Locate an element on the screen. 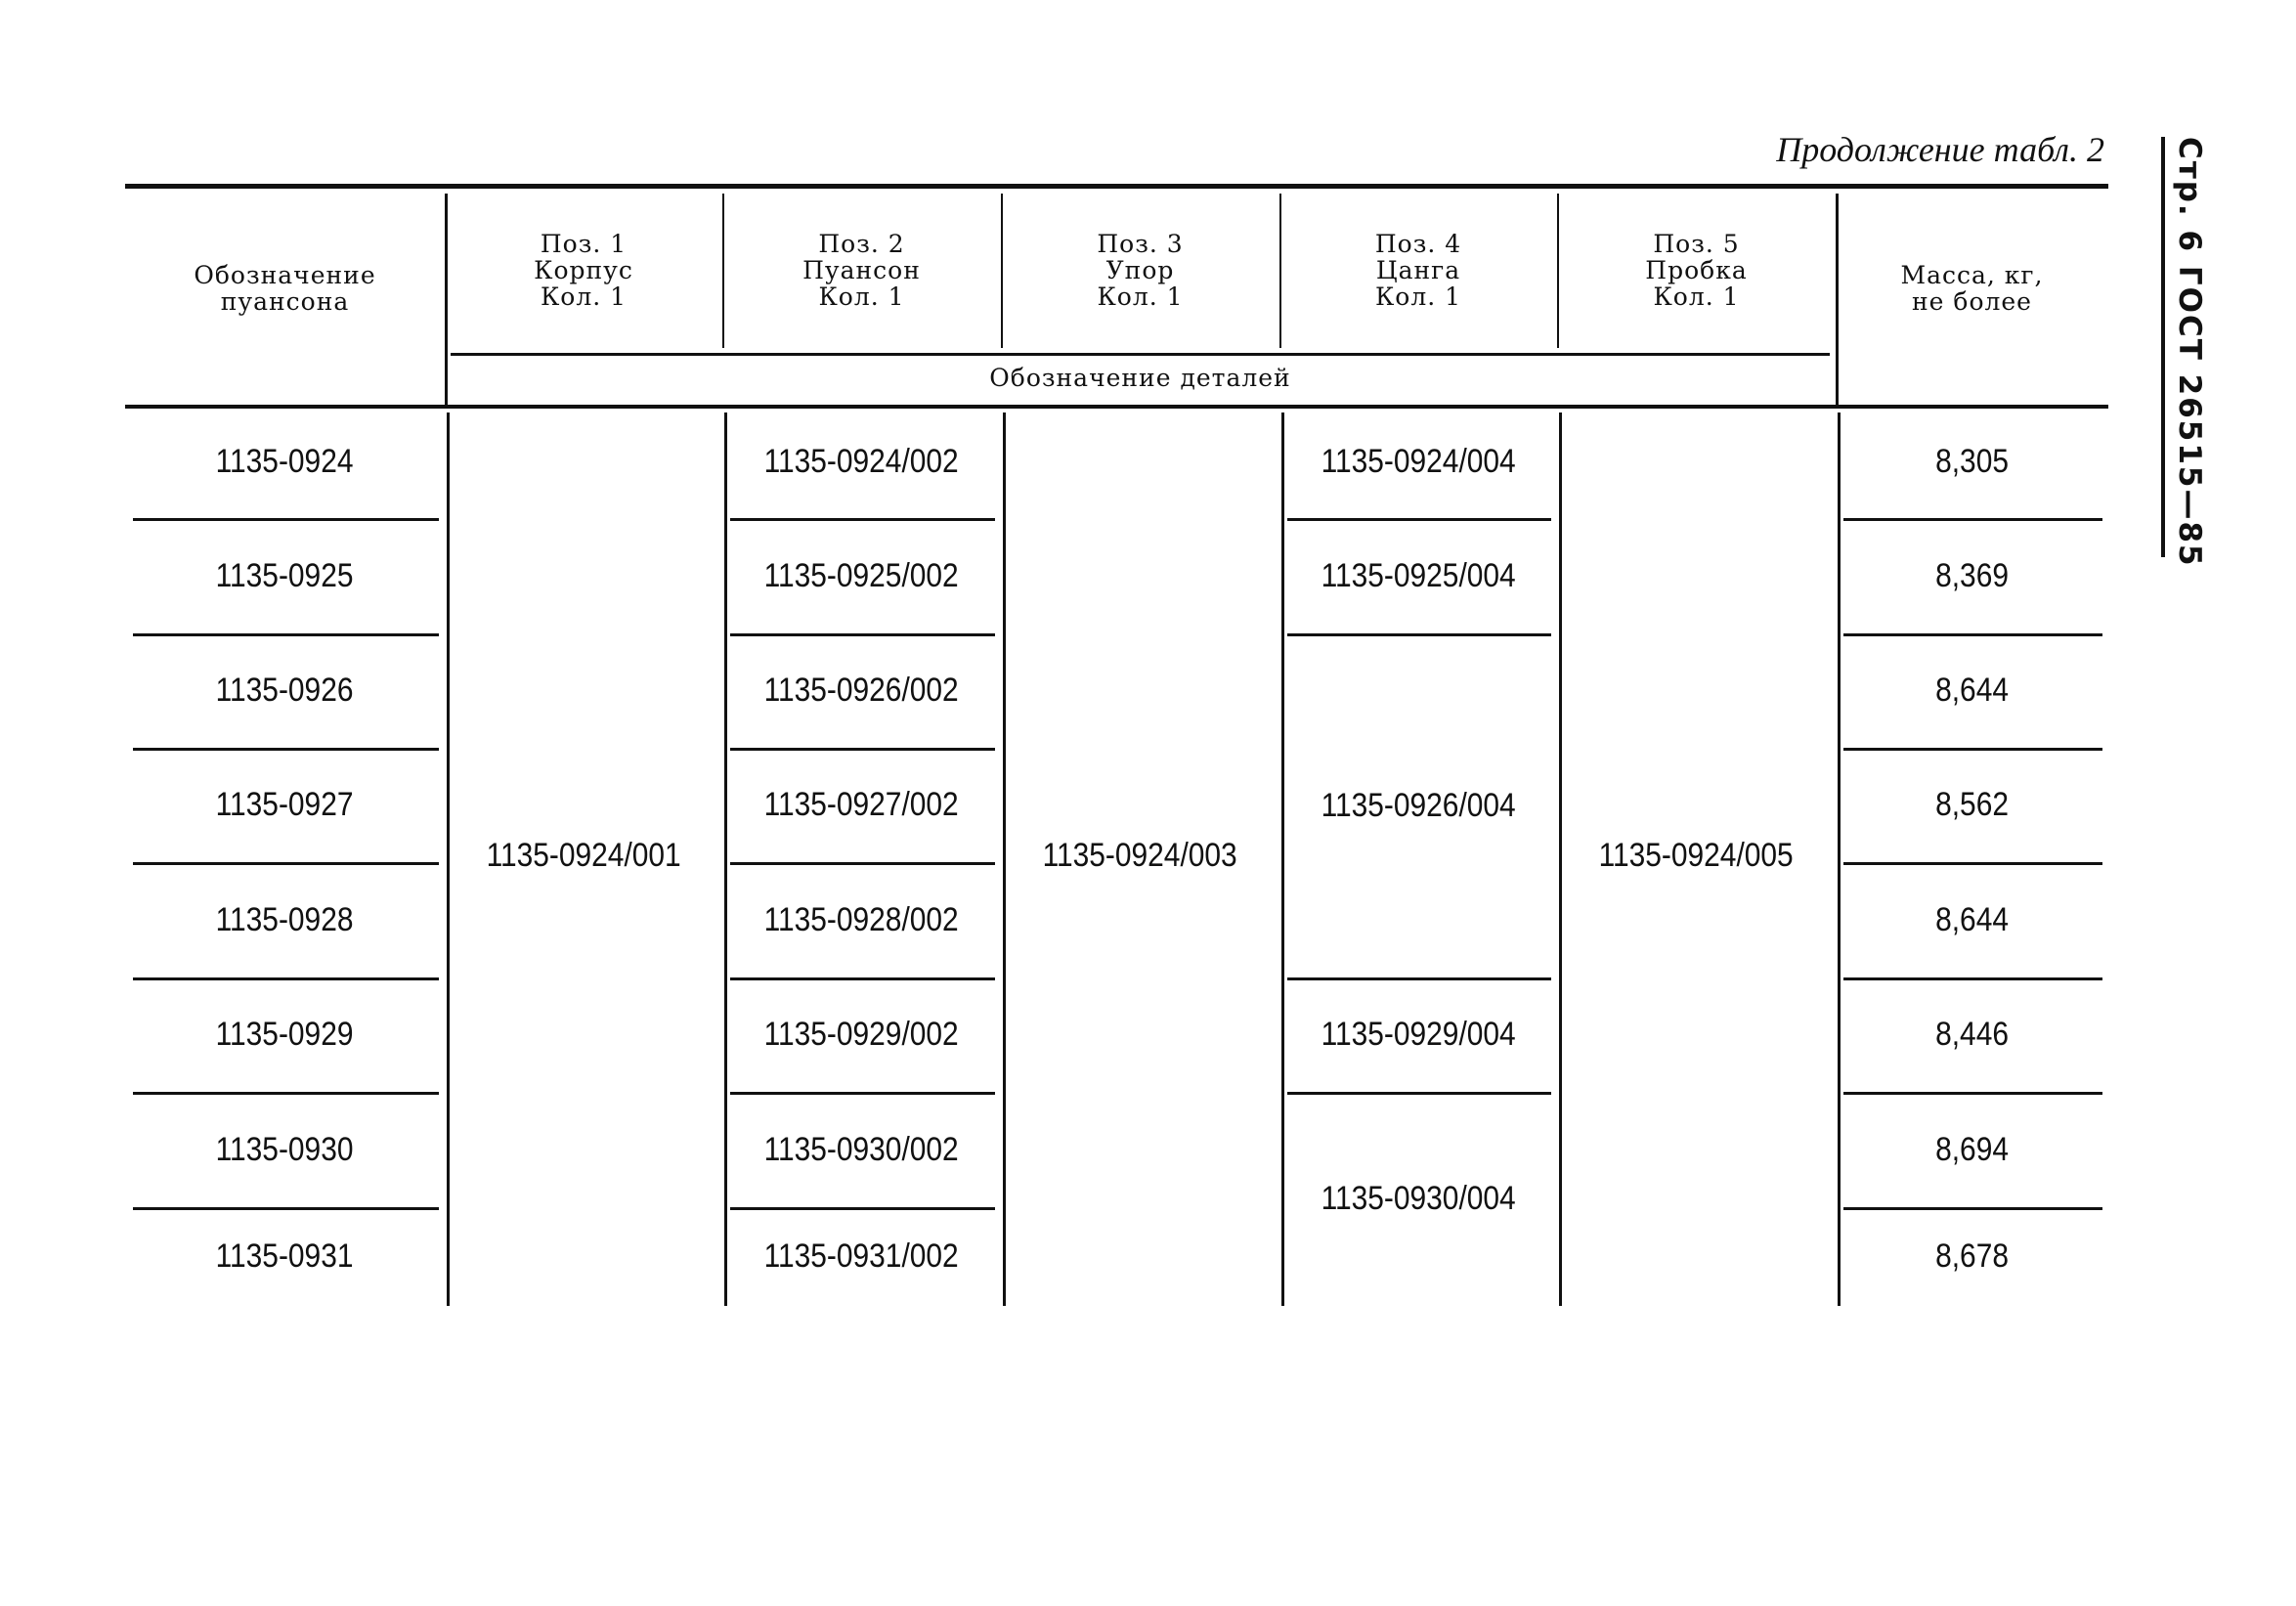 The image size is (2296, 1606). header-position-1: Поз. 1 Корпус Кол. 1 is located at coordinates (583, 271).